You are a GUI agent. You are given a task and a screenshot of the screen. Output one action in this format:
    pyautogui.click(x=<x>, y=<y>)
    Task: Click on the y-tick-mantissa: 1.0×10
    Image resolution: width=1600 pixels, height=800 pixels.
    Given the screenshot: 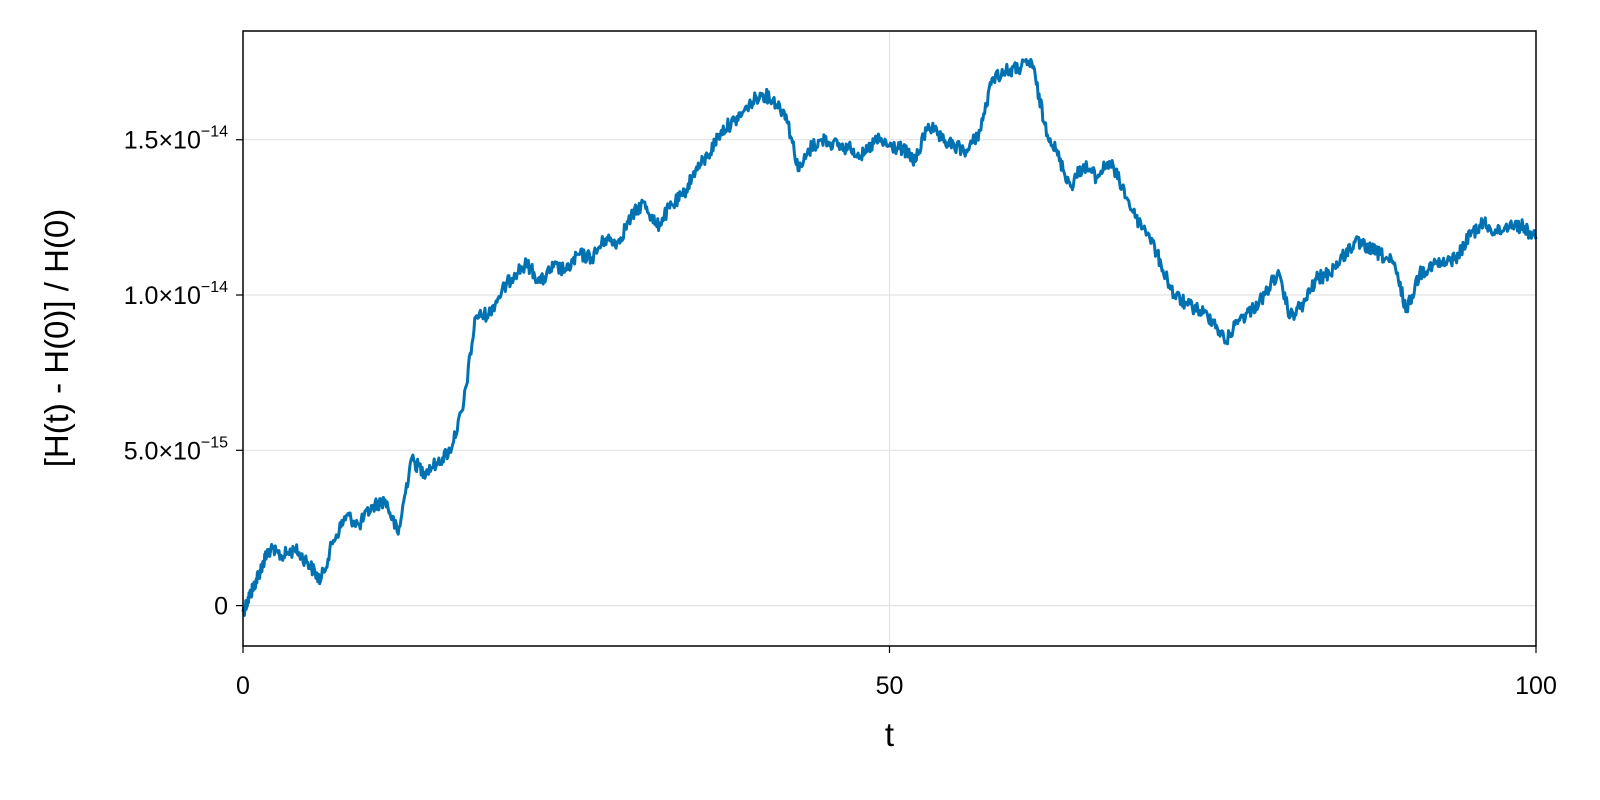 What is the action you would take?
    pyautogui.click(x=162, y=296)
    